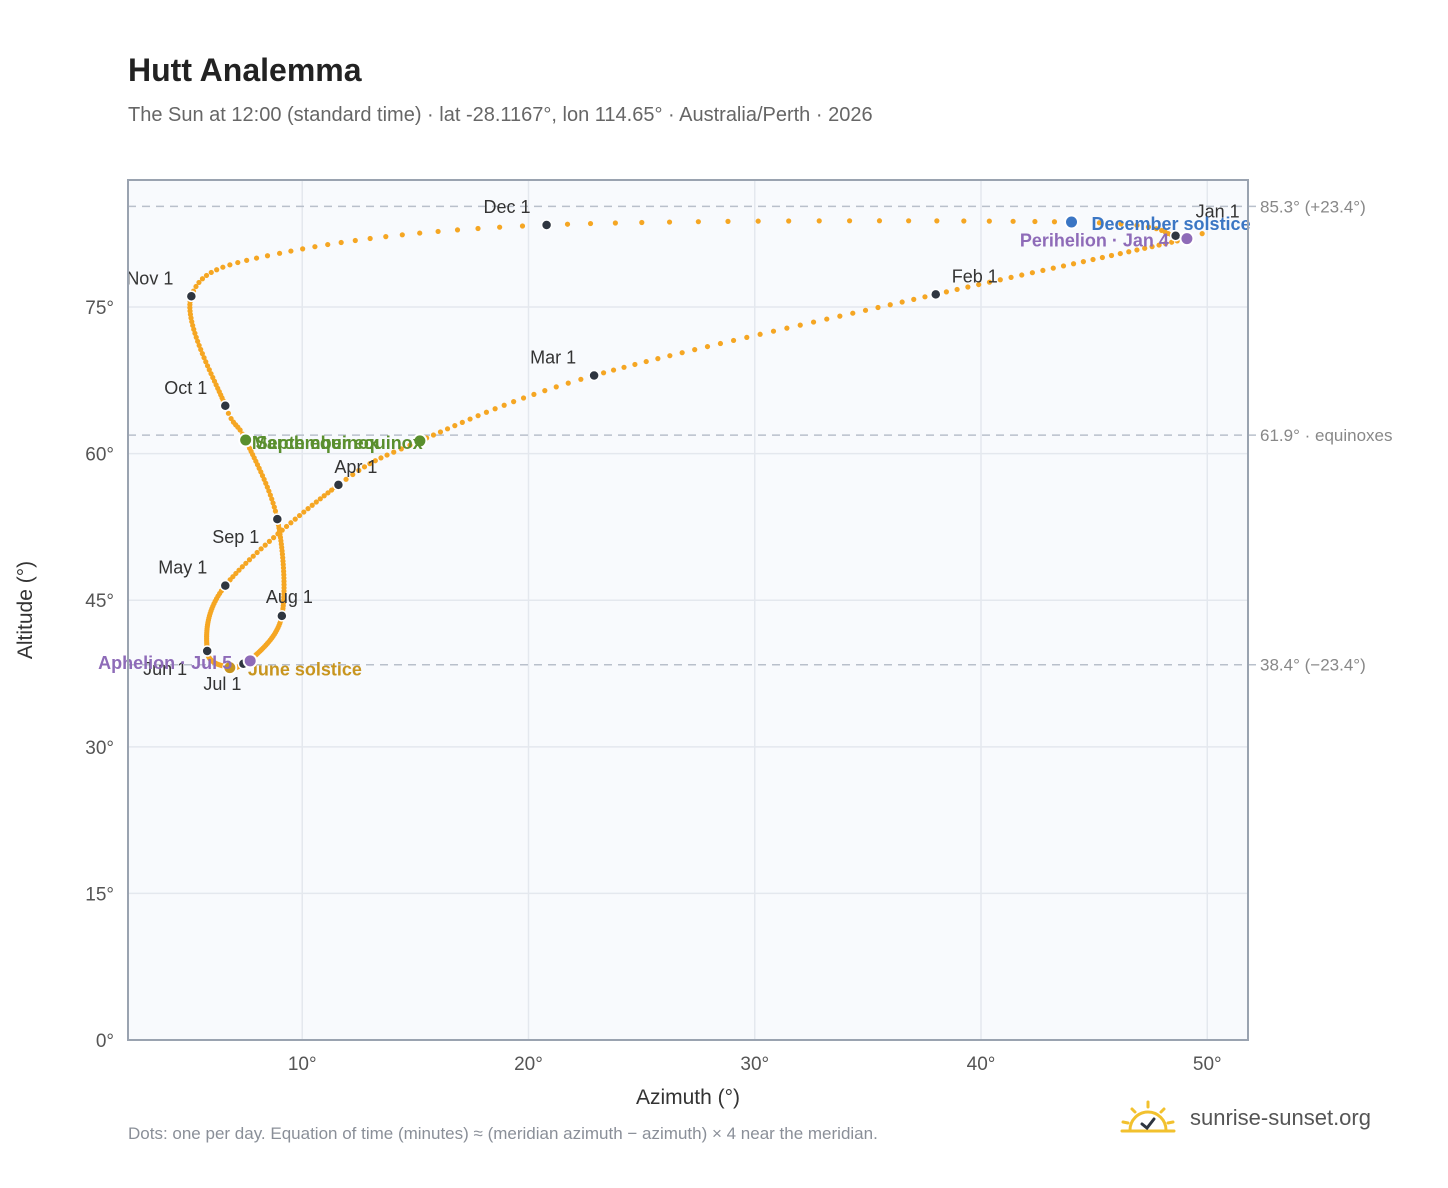  What do you see at coordinates (185, 388) in the screenshot?
I see `month-label: Oct 1` at bounding box center [185, 388].